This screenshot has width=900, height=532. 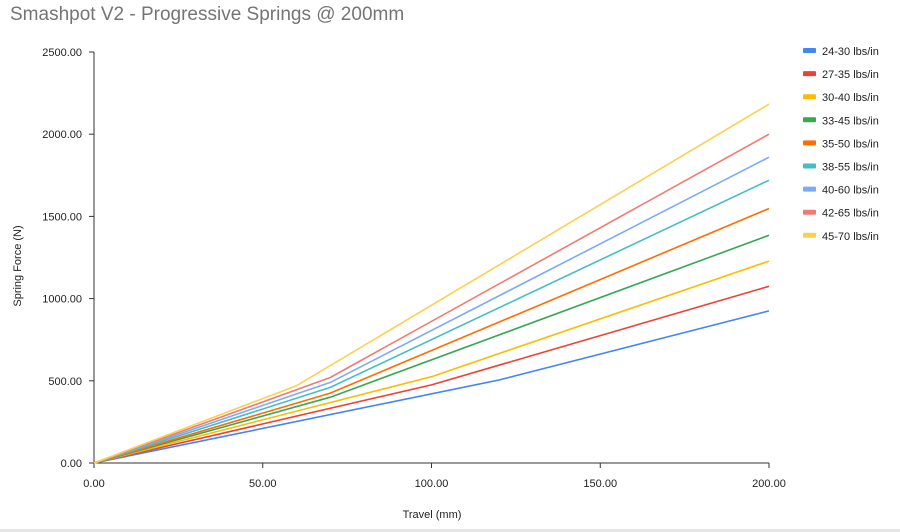 I want to click on x-tick-label: 150.00, so click(x=600, y=484).